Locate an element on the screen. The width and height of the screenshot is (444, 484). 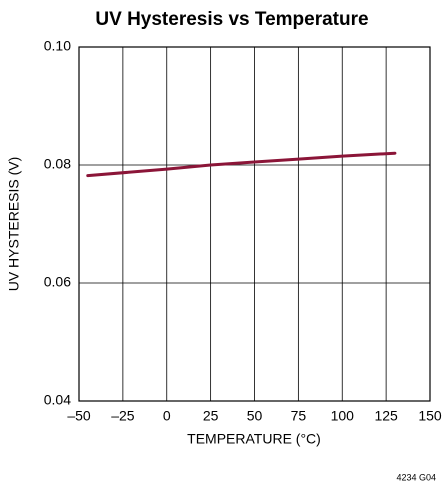
x-tick-label: 125 is located at coordinates (386, 416).